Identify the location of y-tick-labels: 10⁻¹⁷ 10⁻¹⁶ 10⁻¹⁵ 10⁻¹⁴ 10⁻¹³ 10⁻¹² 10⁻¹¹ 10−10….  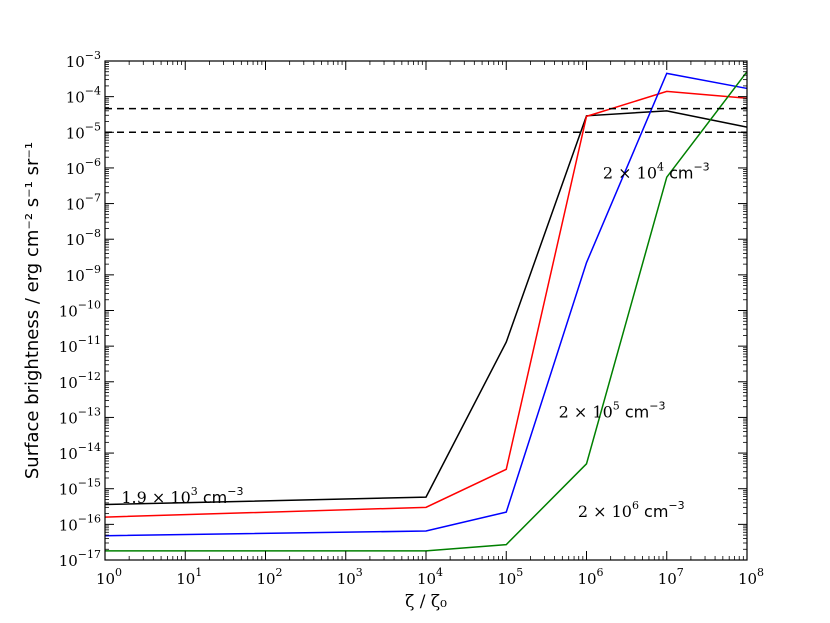
(80, 309).